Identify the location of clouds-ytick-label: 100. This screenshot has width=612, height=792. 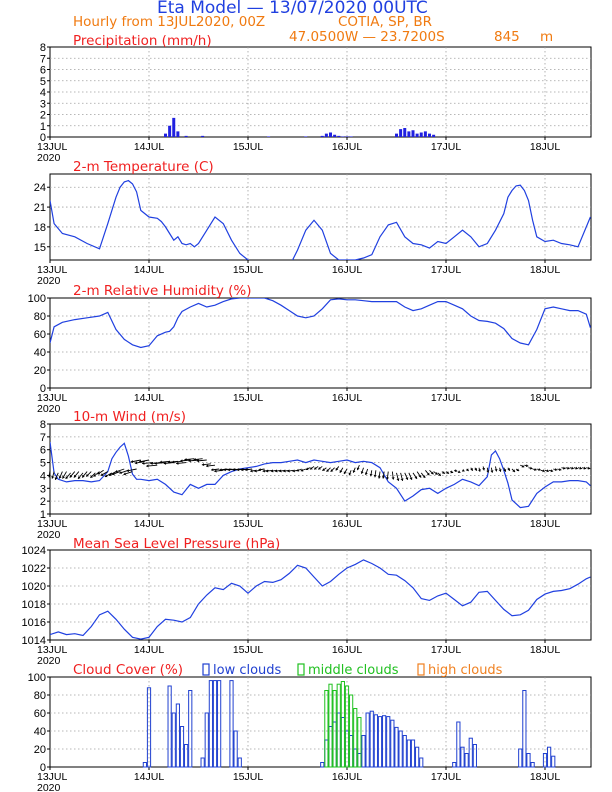
(37, 678).